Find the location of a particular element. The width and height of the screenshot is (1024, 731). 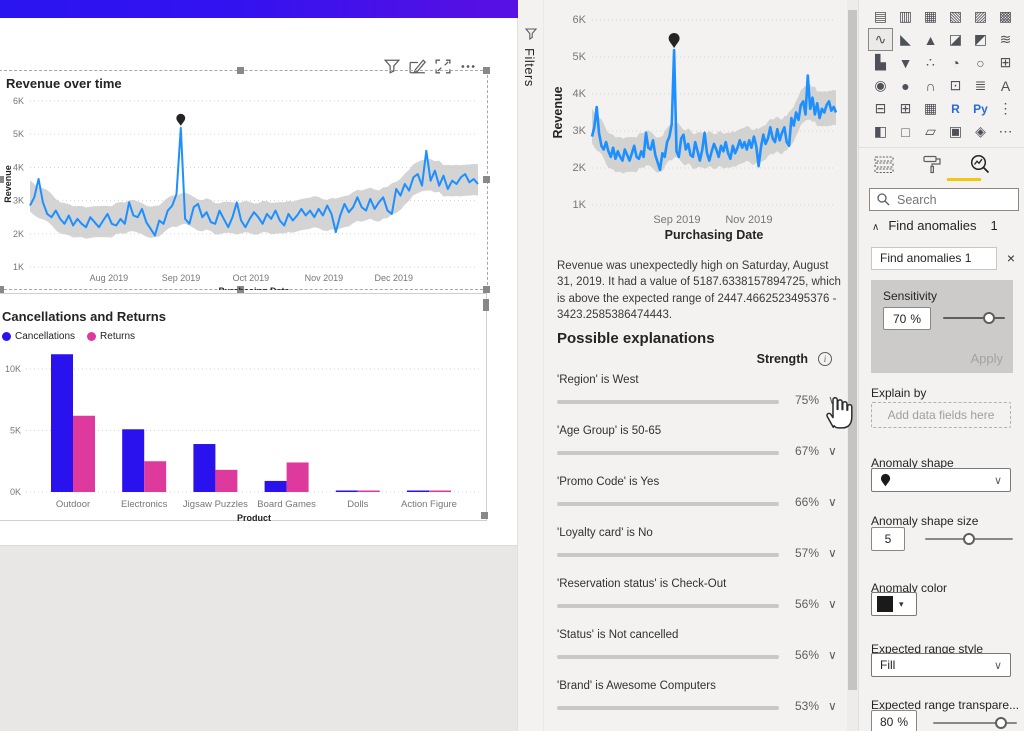

resize-handle-bottom-left is located at coordinates (2, 289).